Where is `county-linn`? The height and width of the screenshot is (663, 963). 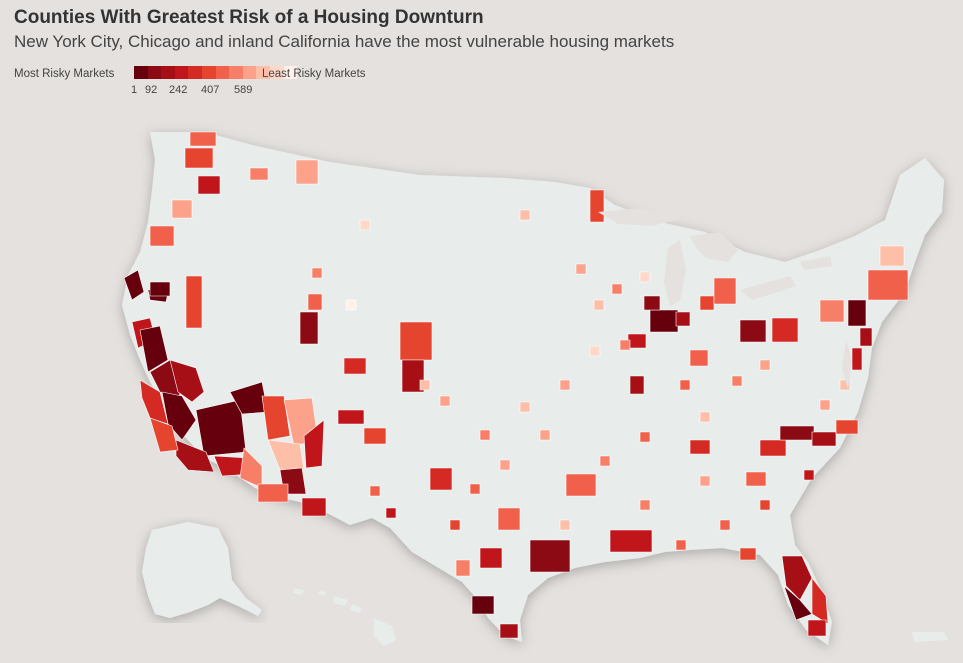 county-linn is located at coordinates (182, 209).